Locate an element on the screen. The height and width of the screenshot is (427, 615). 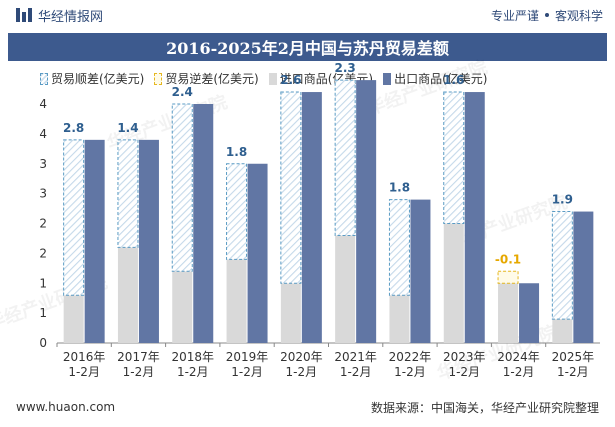
legend-item-surplus: 贸易顺差(亿美元) is located at coordinates (92, 78).